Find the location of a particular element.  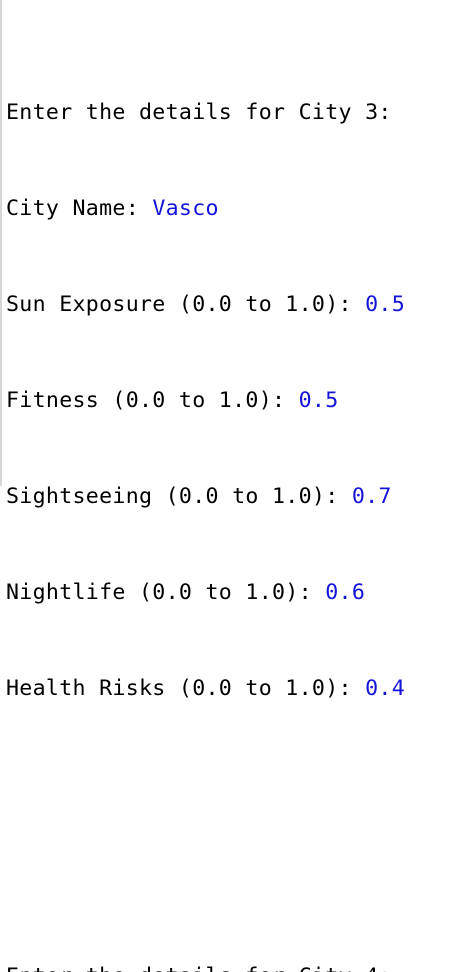

city-name-prompt: City Name: is located at coordinates (79, 208).